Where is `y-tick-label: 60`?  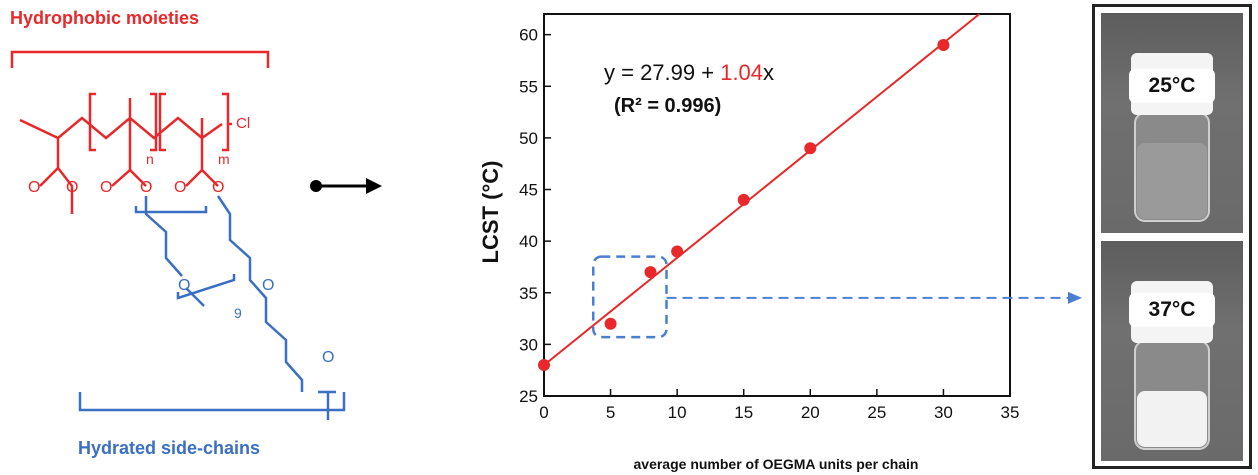 y-tick-label: 60 is located at coordinates (528, 35).